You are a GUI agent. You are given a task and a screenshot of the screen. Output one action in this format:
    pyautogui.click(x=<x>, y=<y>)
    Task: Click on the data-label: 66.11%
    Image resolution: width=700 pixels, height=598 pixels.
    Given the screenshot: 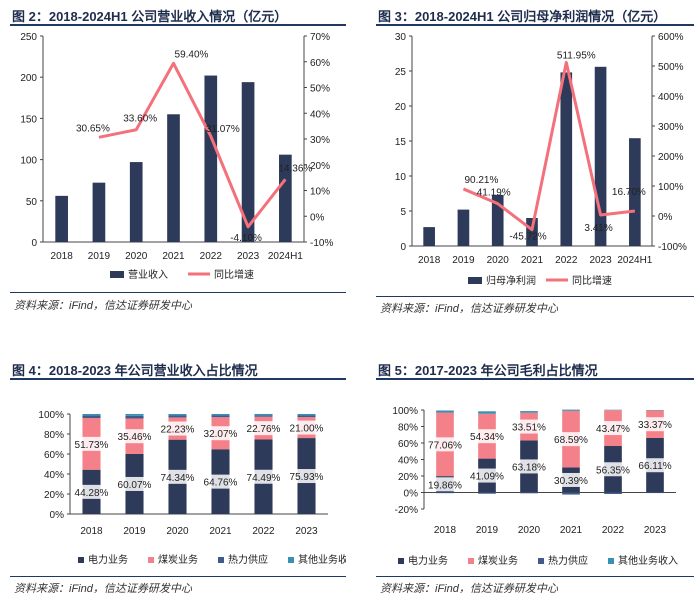 What is the action you would take?
    pyautogui.click(x=654, y=466)
    